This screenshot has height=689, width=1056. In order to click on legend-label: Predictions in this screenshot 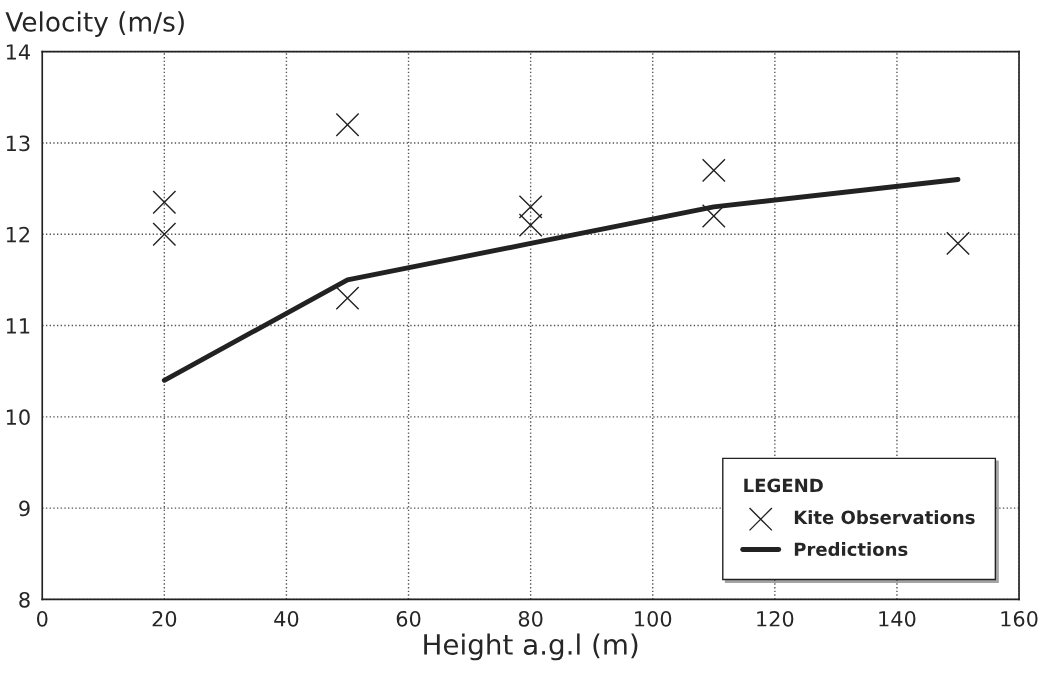, I will do `click(851, 549)`.